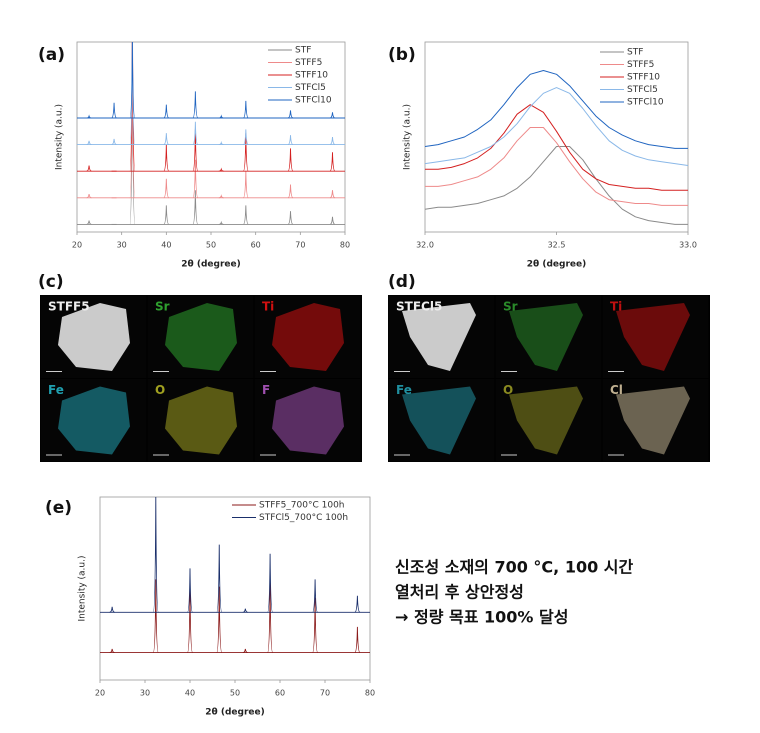 Image resolution: width=760 pixels, height=733 pixels. Describe the element at coordinates (514, 567) in the screenshot. I see `note-line: 신조성 소재의 700 °C, 100 시간` at that location.